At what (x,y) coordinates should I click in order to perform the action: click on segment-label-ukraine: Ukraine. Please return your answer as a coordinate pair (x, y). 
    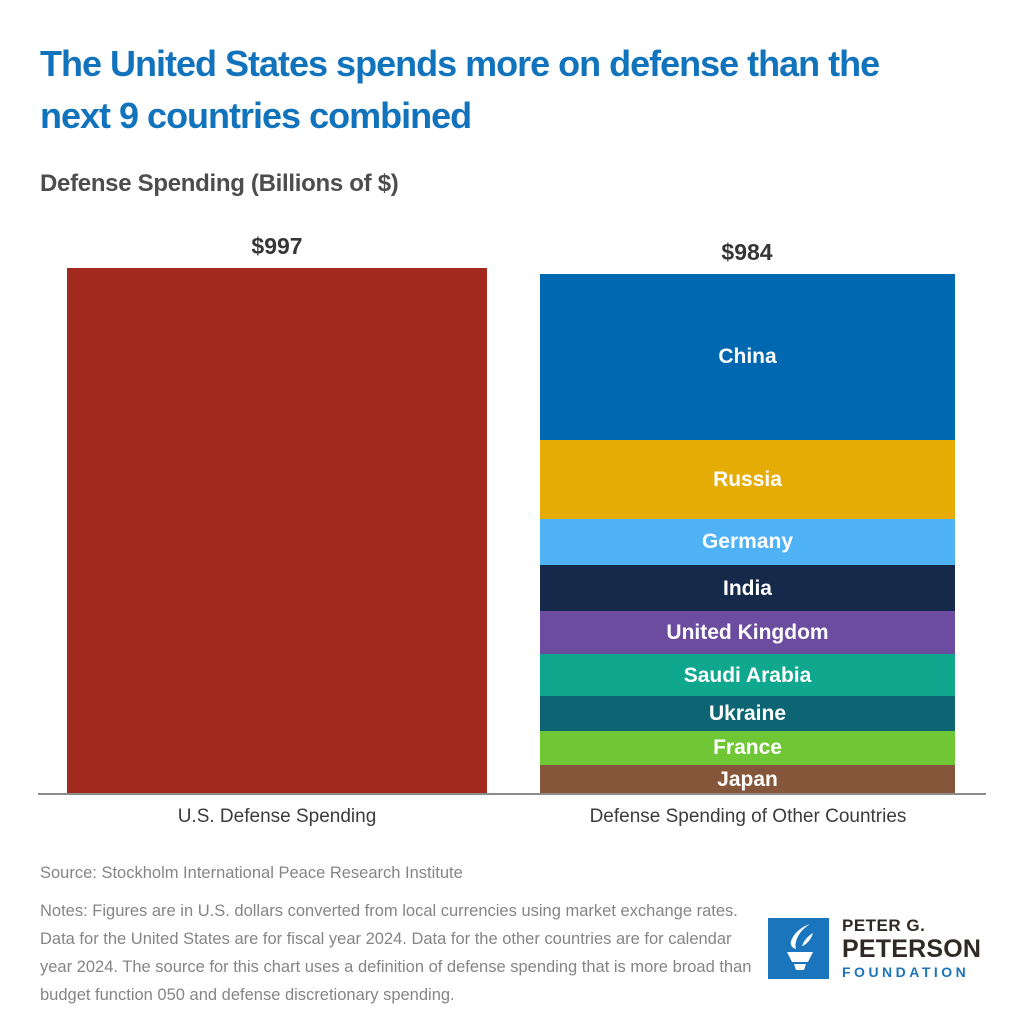
    Looking at the image, I should click on (747, 713).